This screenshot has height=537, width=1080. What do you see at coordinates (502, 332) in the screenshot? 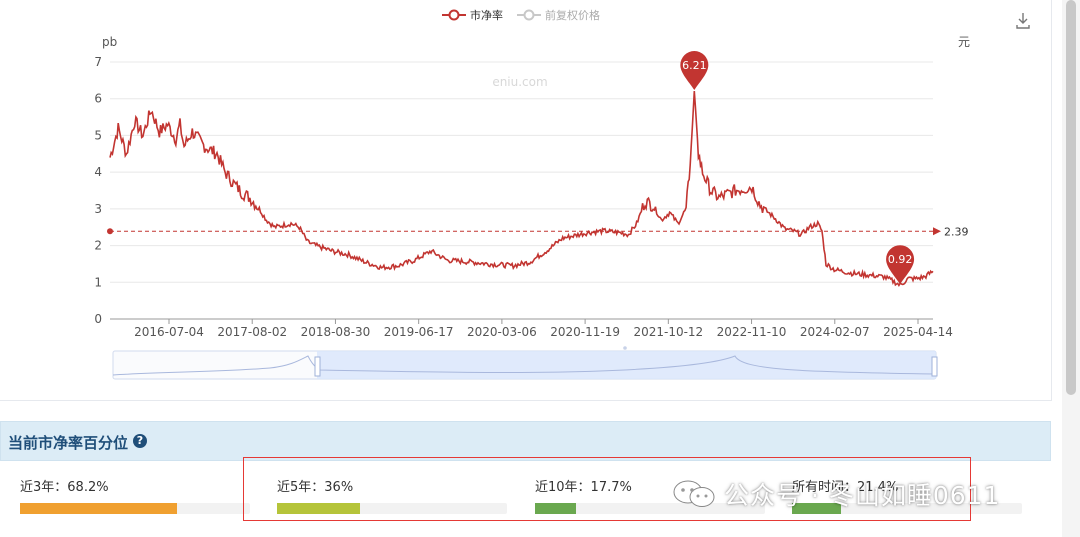
I see `x-tick-label: 2020-03-06` at bounding box center [502, 332].